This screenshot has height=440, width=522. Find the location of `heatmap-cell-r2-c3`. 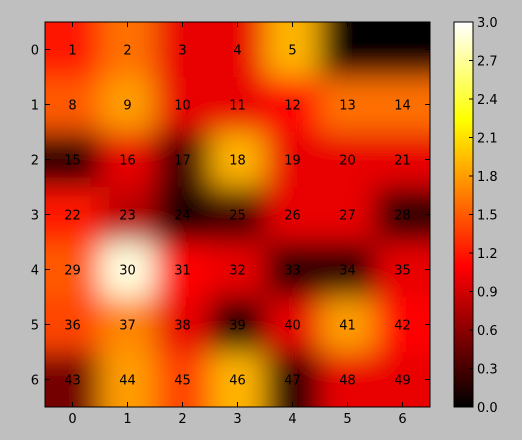

heatmap-cell-r2-c3 is located at coordinates (238, 160).